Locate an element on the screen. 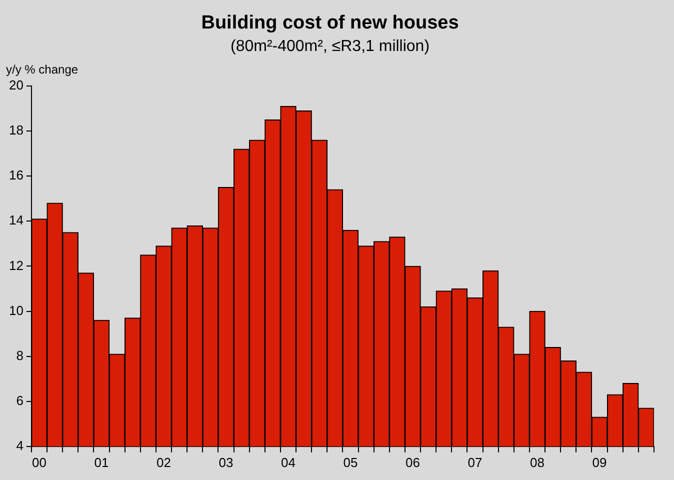  x-tick-label: 05 is located at coordinates (350, 462).